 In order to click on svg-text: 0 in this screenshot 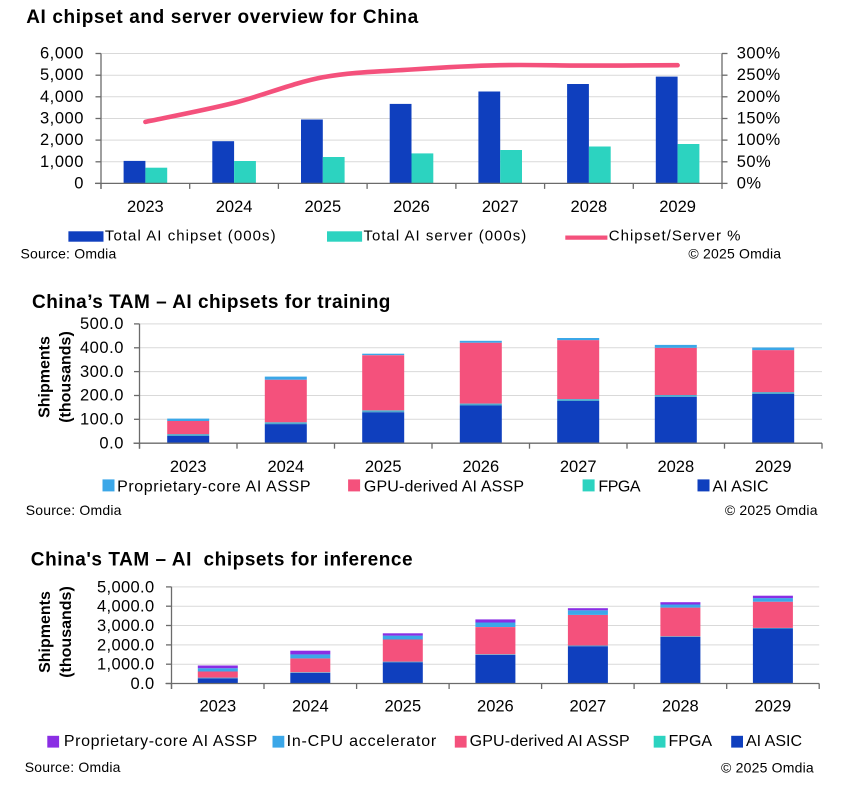, I will do `click(79, 183)`.